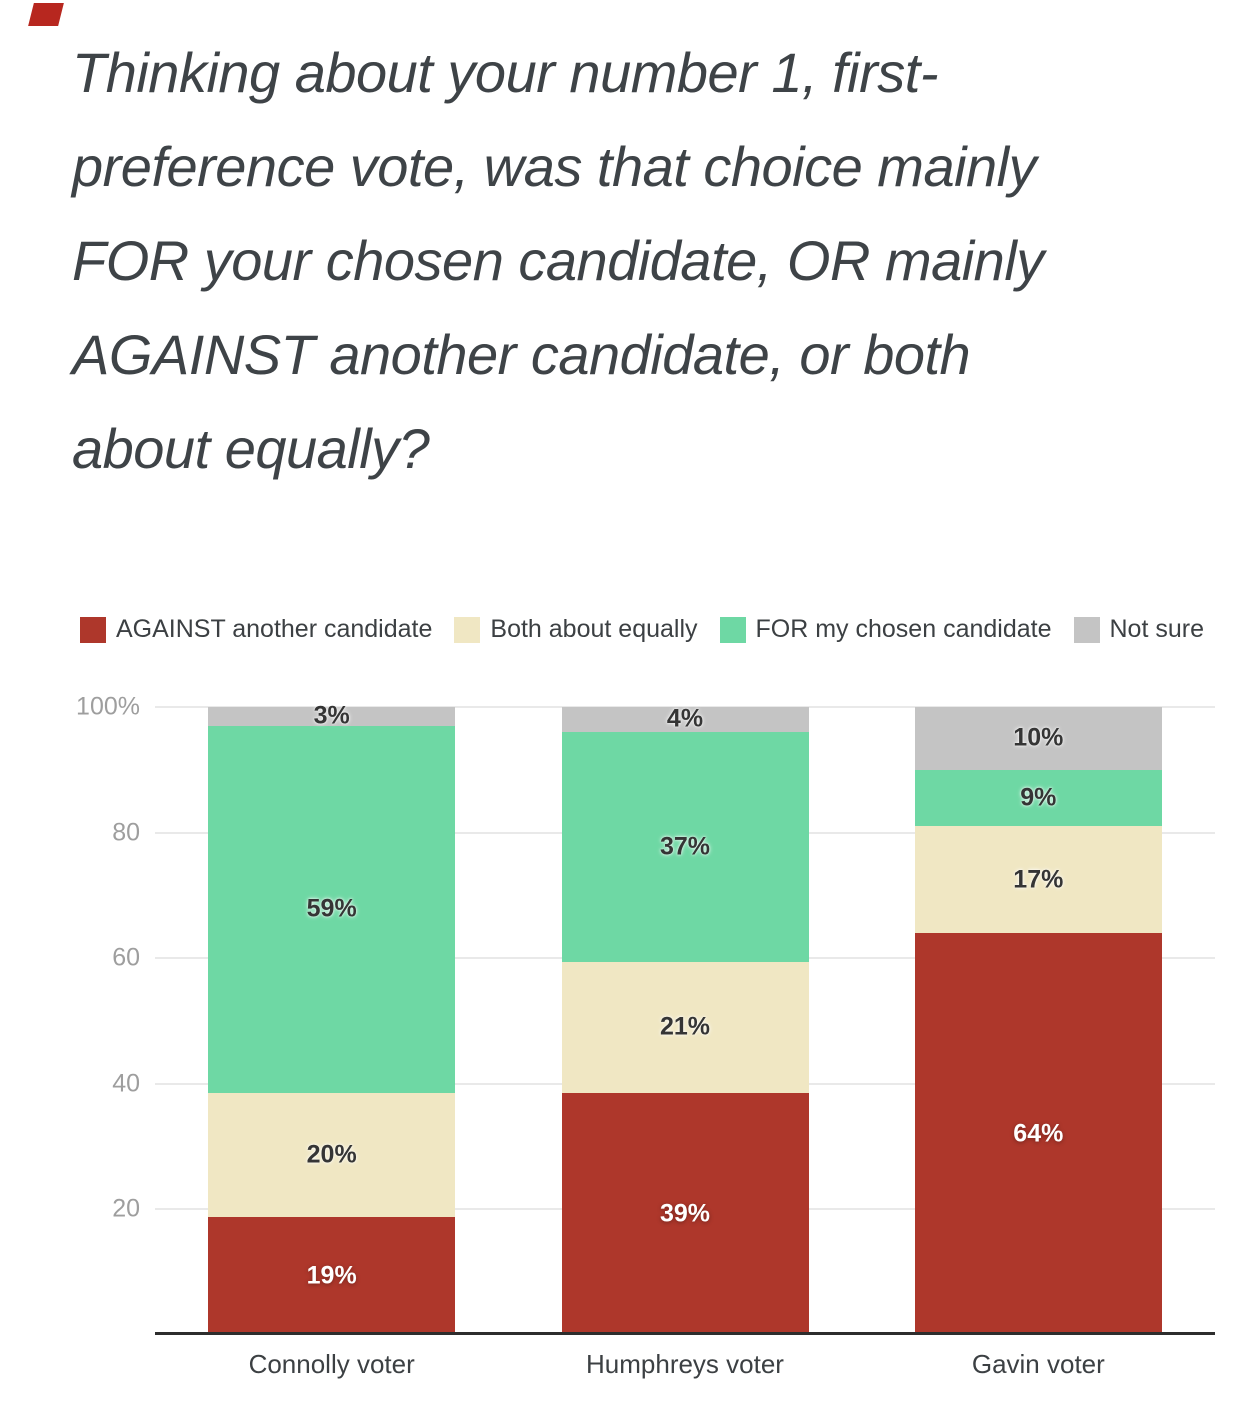  I want to click on bar-segment-label: 3%, so click(331, 715).